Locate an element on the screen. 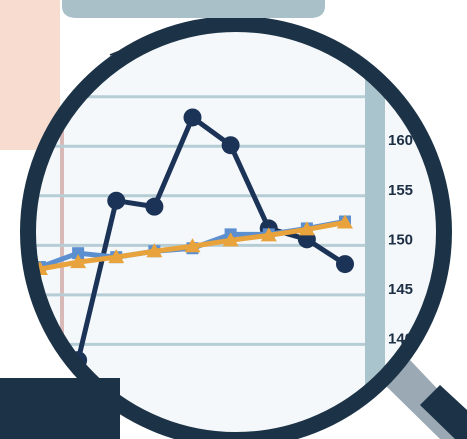  string is located at coordinates (175, 41).